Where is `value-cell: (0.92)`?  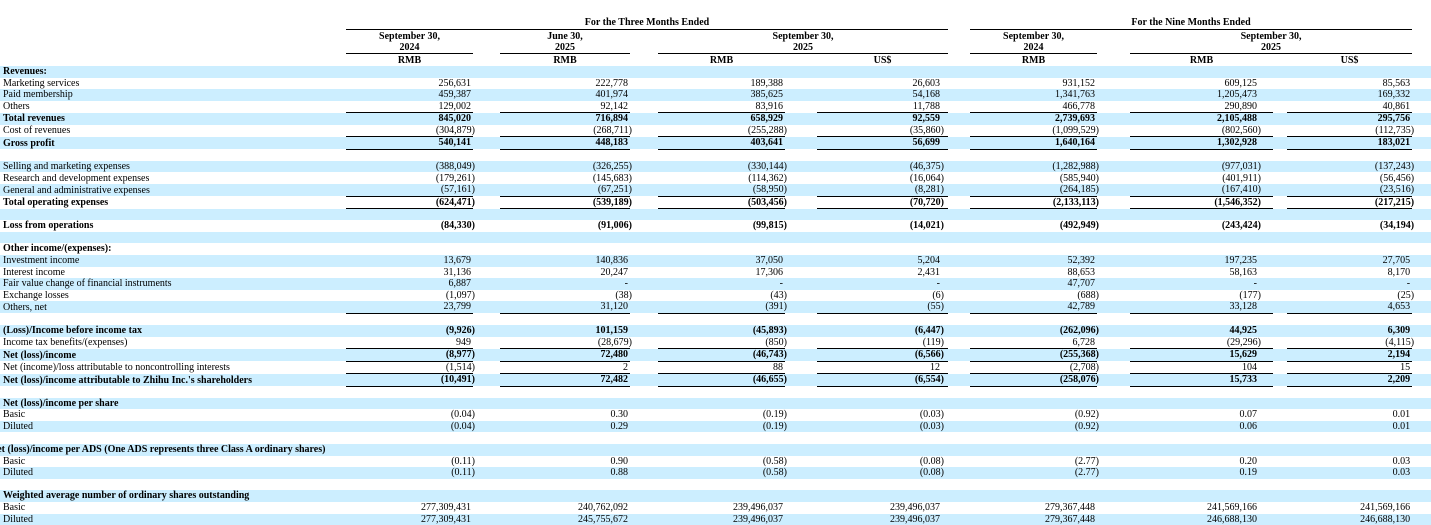
value-cell: (0.92) is located at coordinates (1086, 415).